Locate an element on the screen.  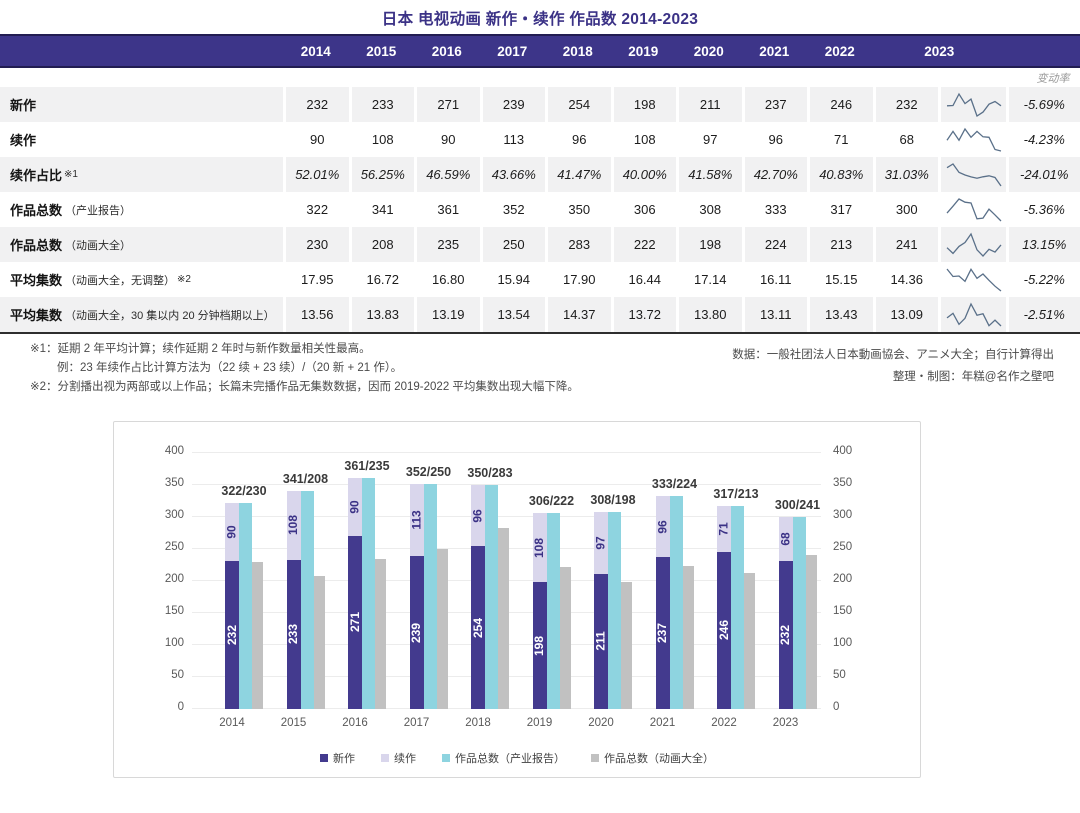
bar-sequel-label-text: 71 is located at coordinates (723, 529).